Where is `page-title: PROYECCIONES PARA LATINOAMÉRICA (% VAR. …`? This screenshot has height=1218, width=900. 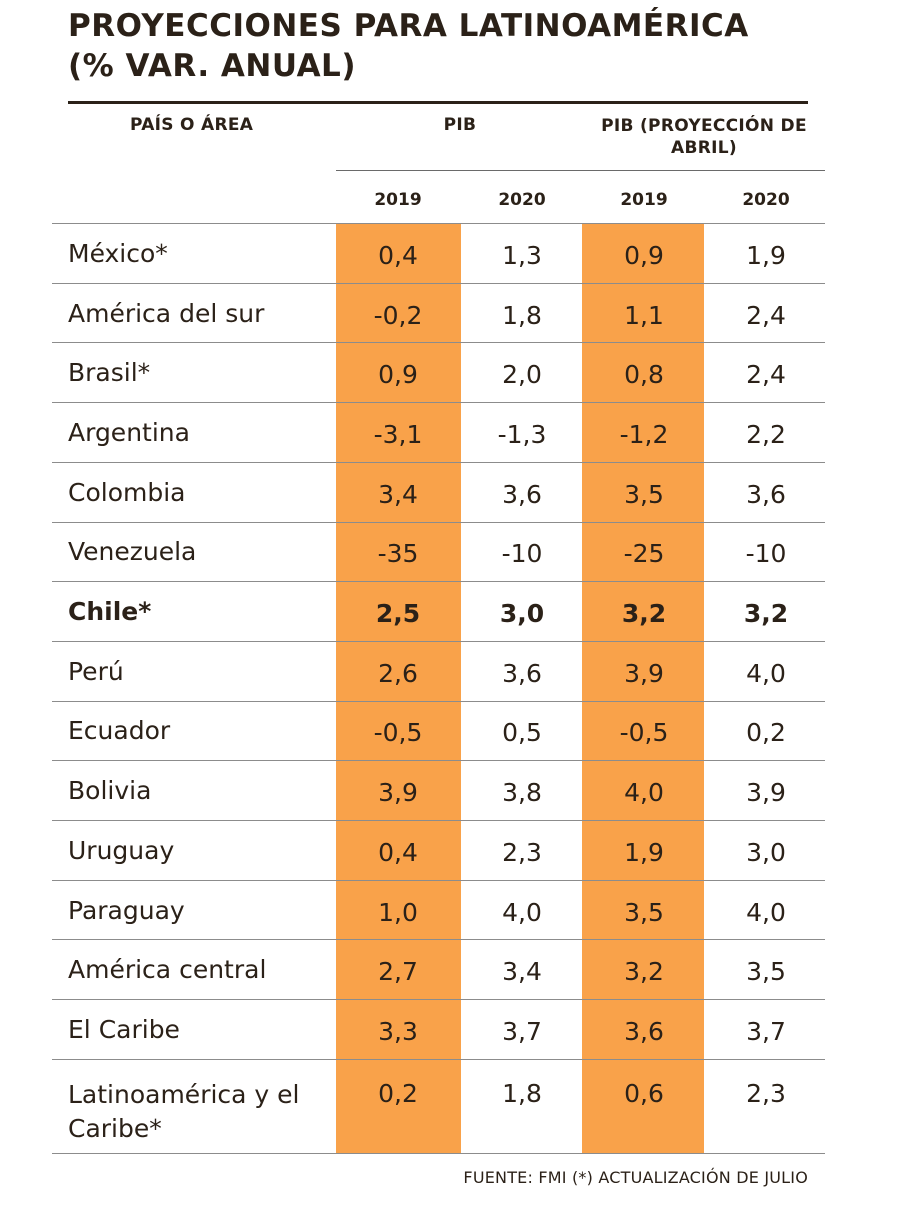
page-title: PROYECCIONES PARA LATINOAMÉRICA (% VAR. … is located at coordinates (458, 46).